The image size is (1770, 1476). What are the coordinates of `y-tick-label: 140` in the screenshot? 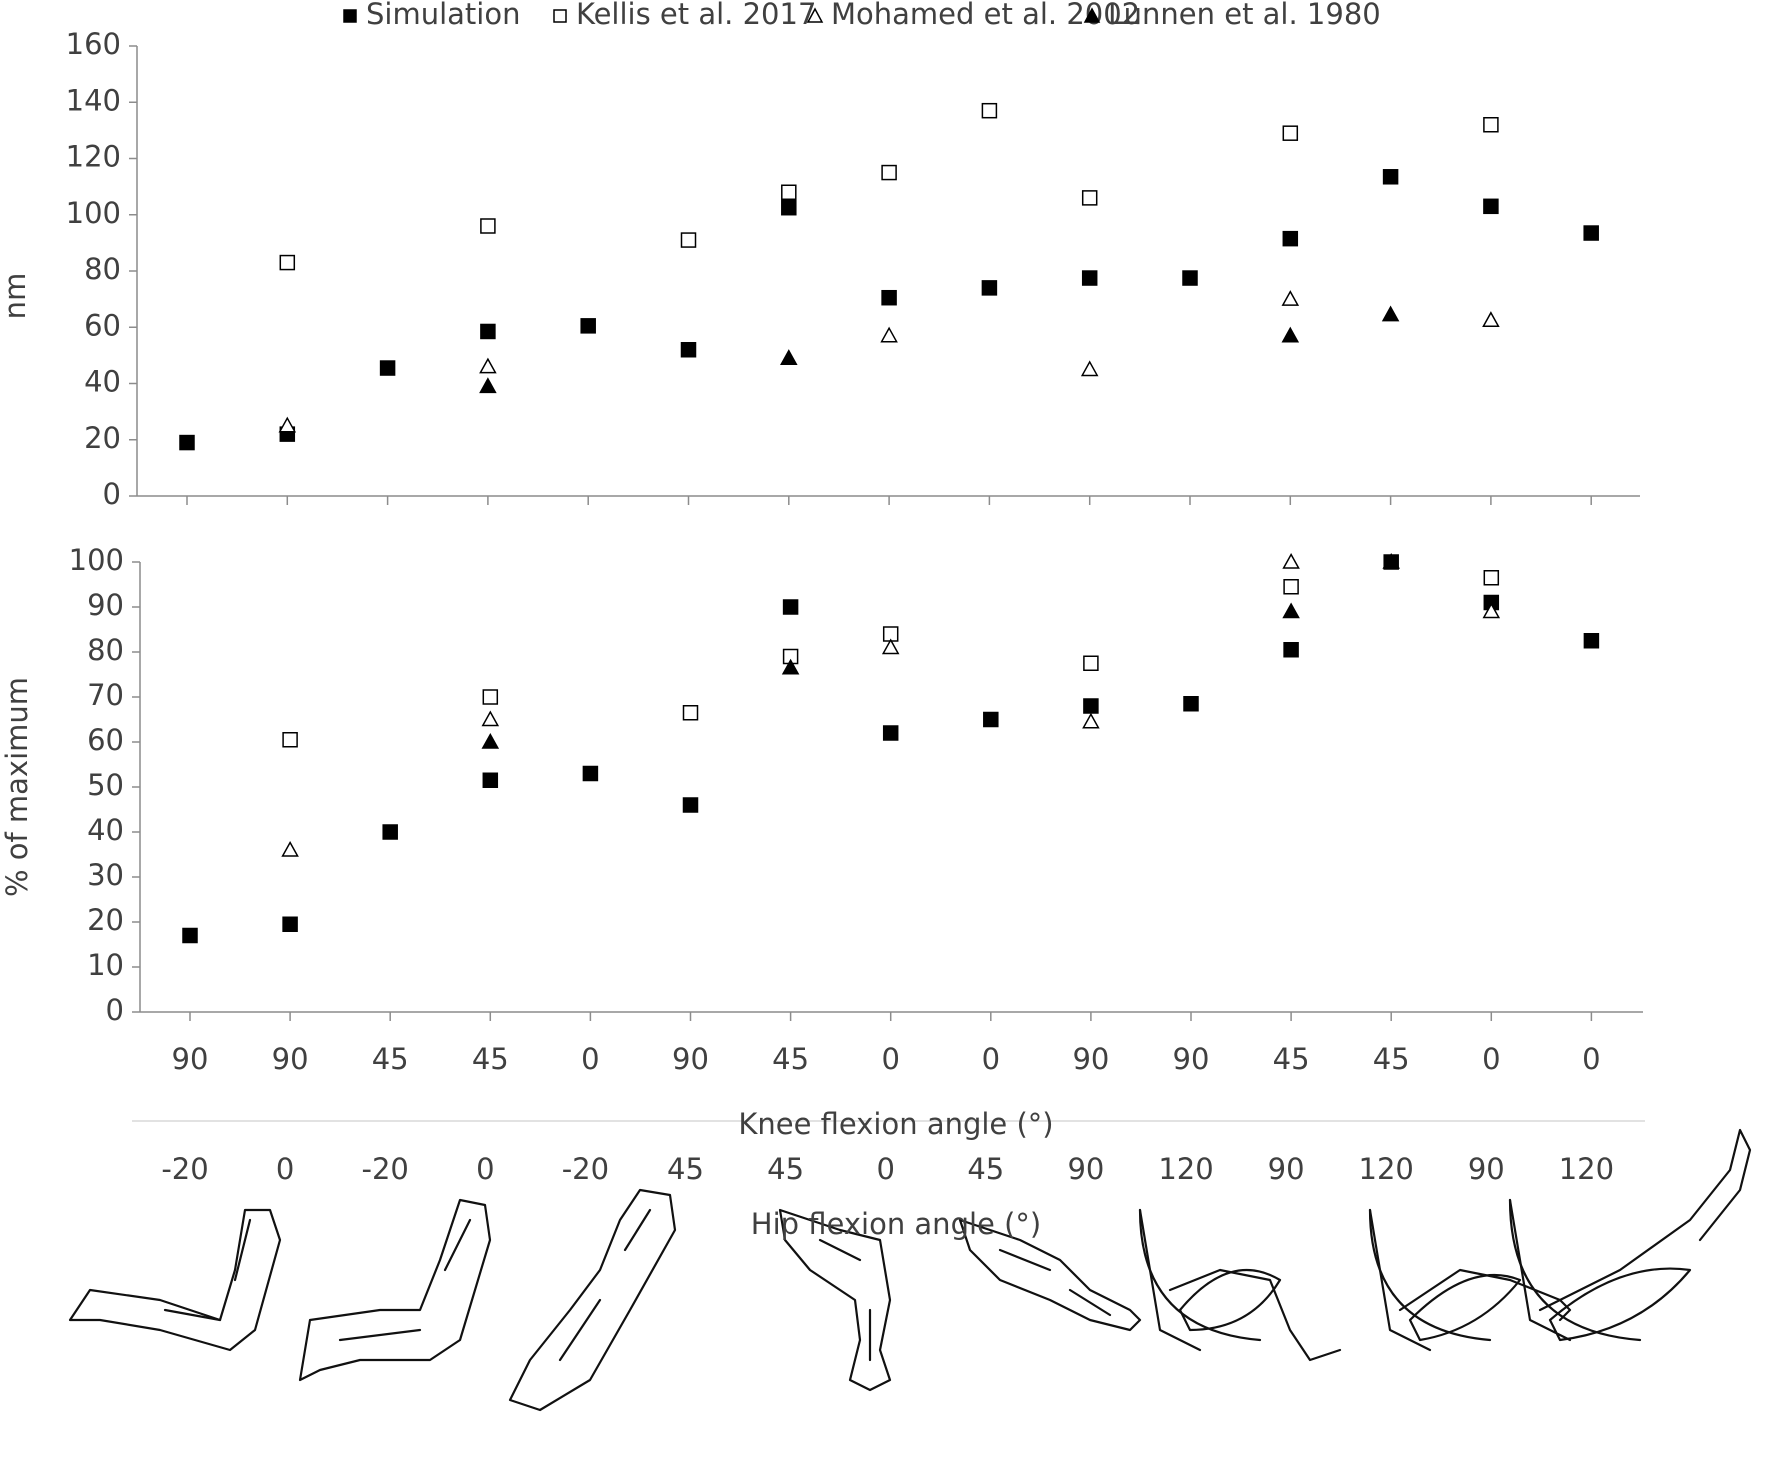 It's located at (93, 100).